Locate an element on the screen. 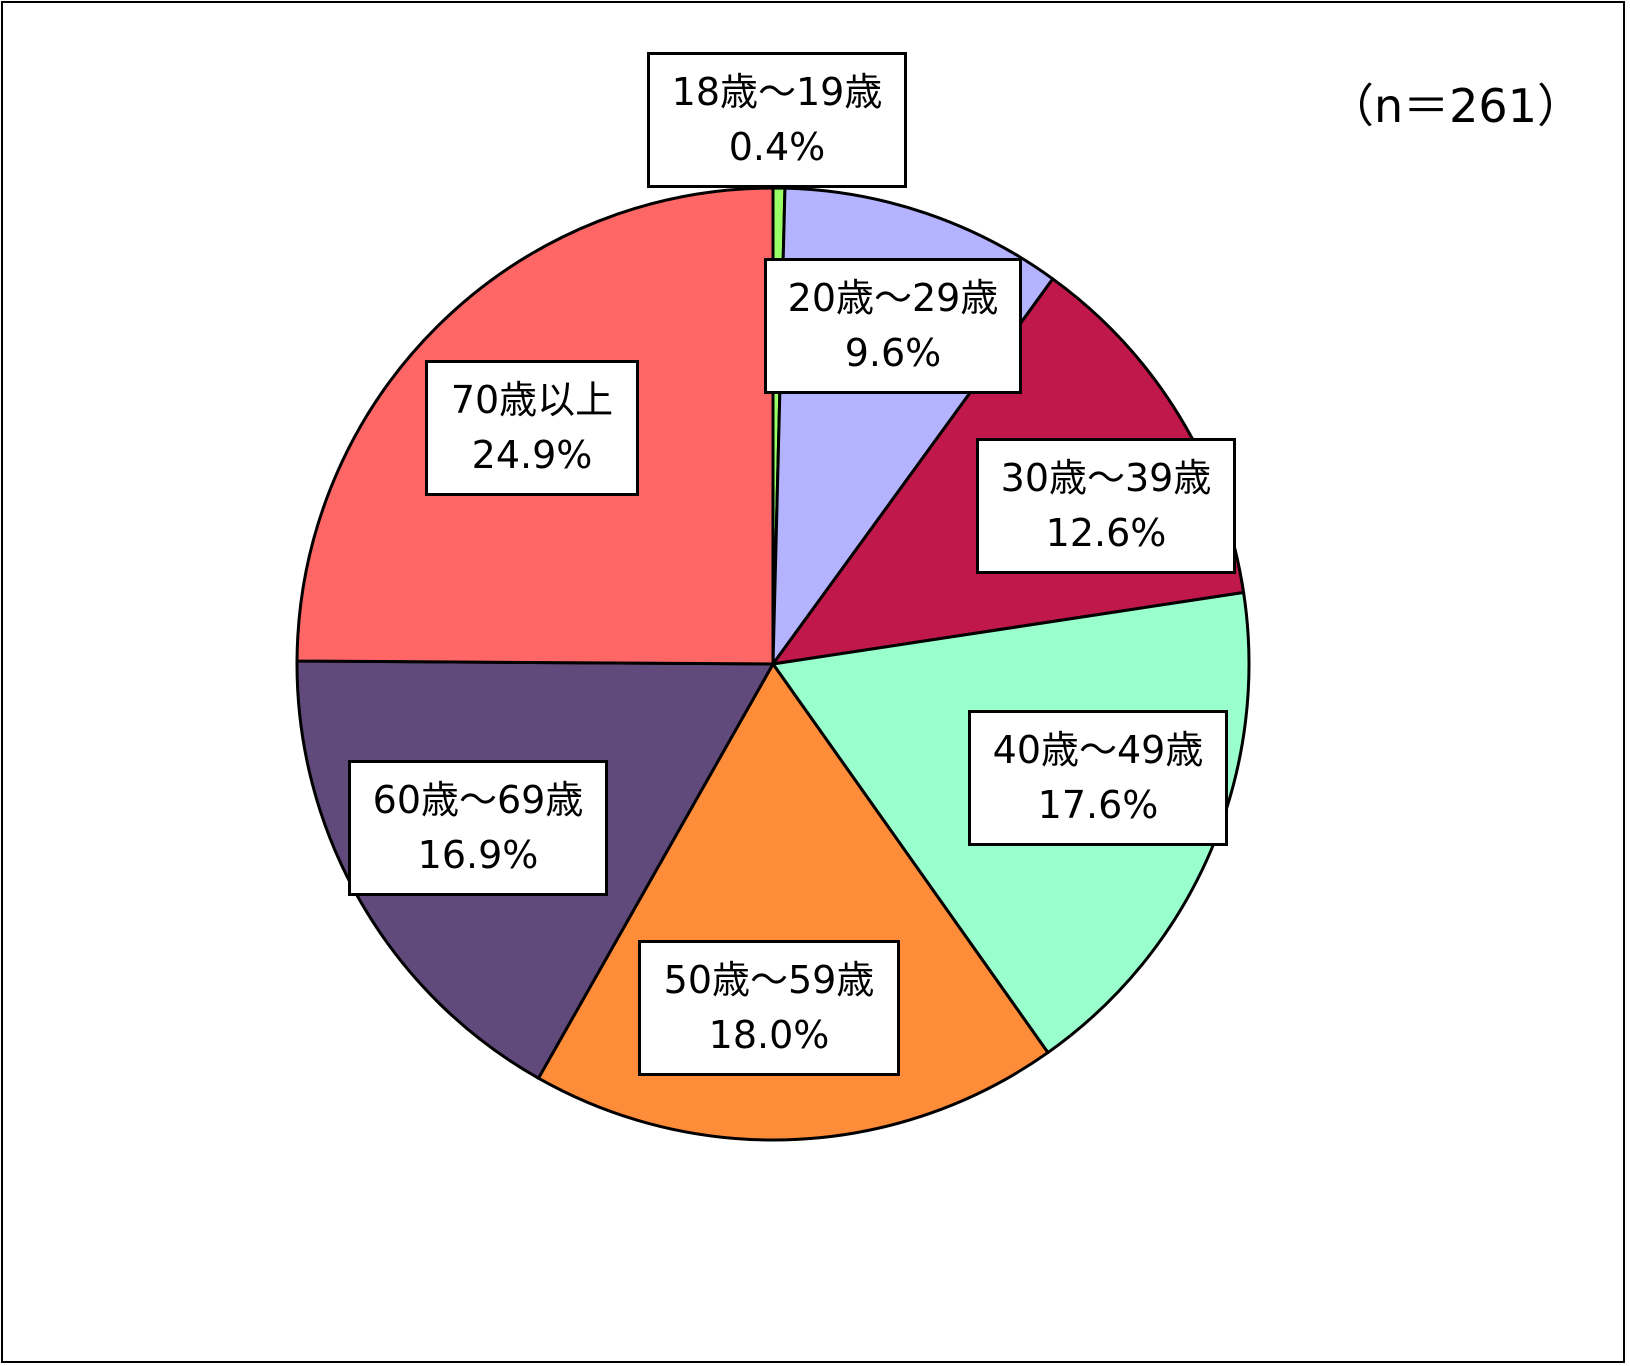 The height and width of the screenshot is (1366, 1630). data-label-value: 18.0% is located at coordinates (769, 1035).